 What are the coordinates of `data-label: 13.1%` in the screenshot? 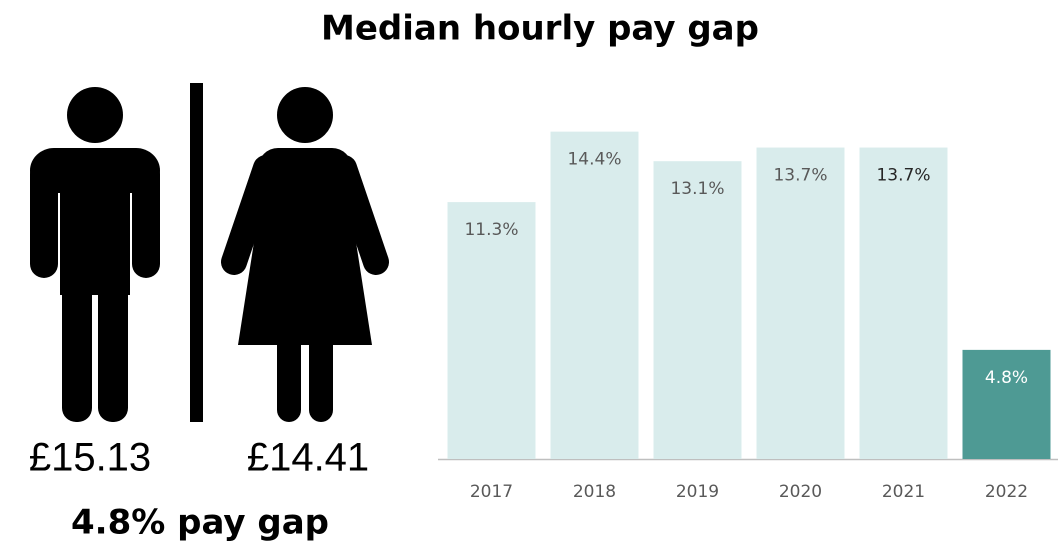 It's located at (697, 189).